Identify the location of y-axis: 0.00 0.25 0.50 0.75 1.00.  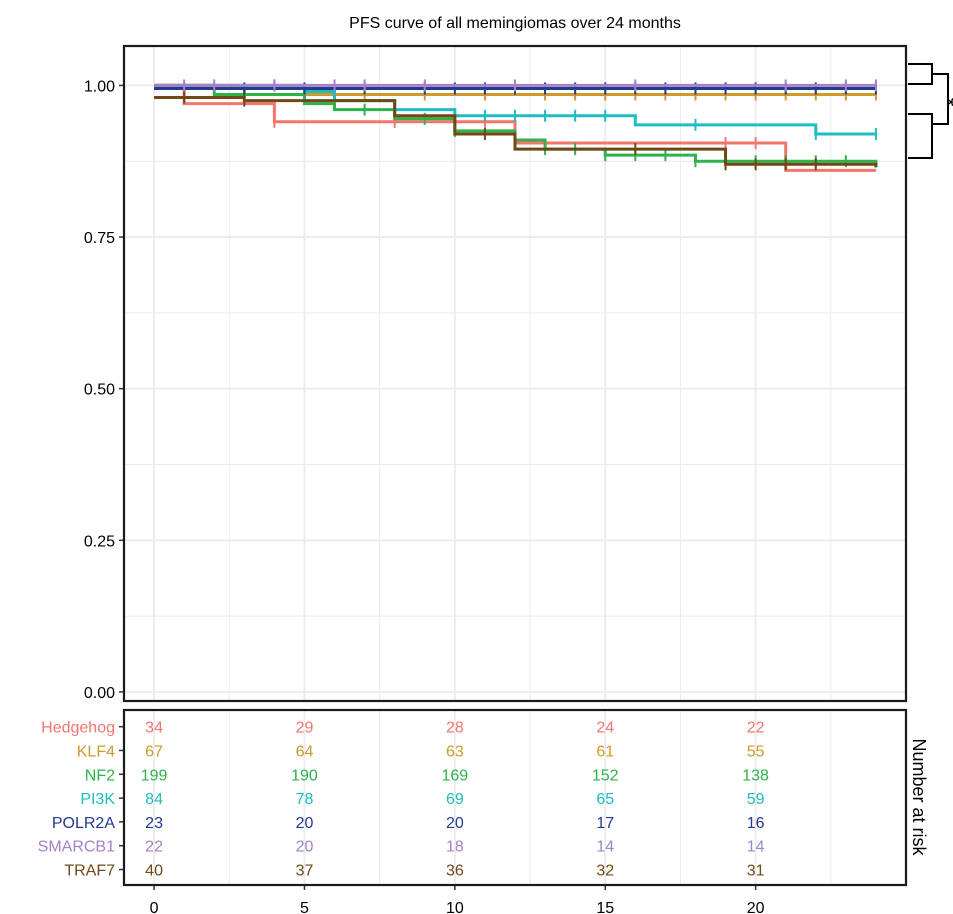
(104, 390).